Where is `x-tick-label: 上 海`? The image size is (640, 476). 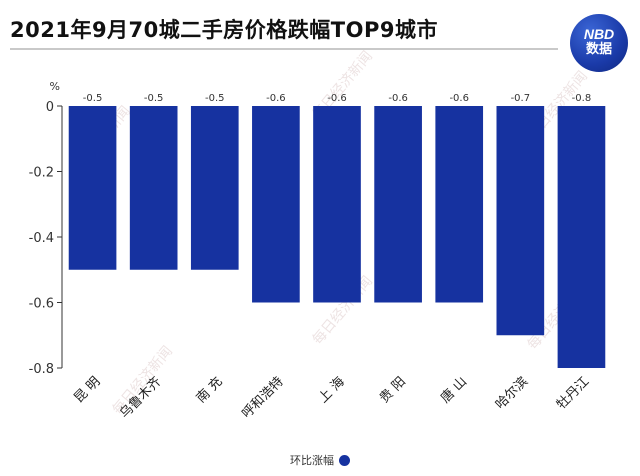 x-tick-label: 上 海 is located at coordinates (332, 390).